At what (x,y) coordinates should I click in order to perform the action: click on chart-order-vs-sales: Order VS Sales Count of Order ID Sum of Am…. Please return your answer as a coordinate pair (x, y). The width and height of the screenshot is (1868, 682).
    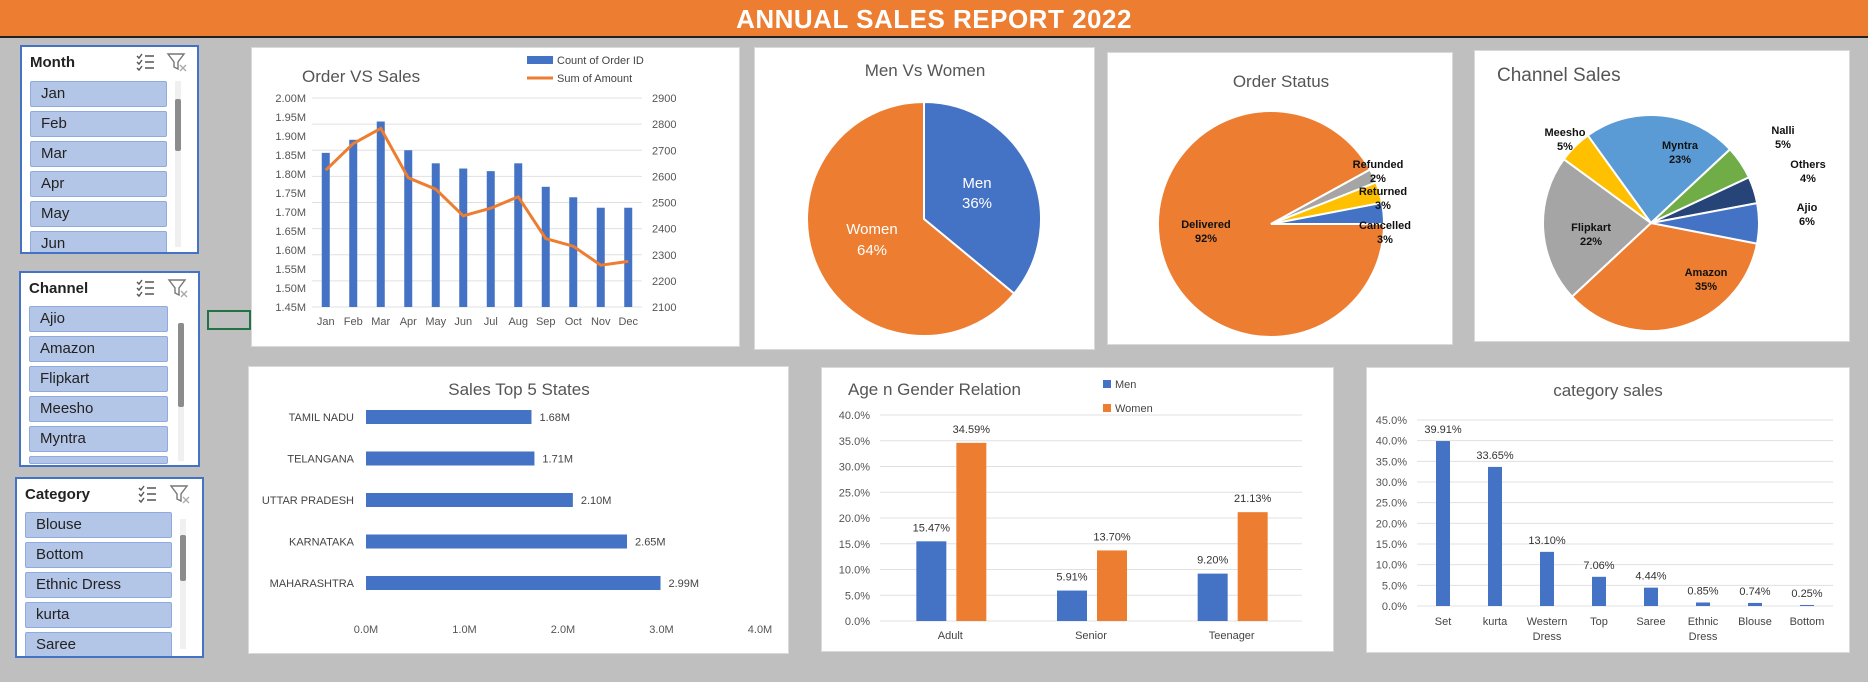
    Looking at the image, I should click on (495, 197).